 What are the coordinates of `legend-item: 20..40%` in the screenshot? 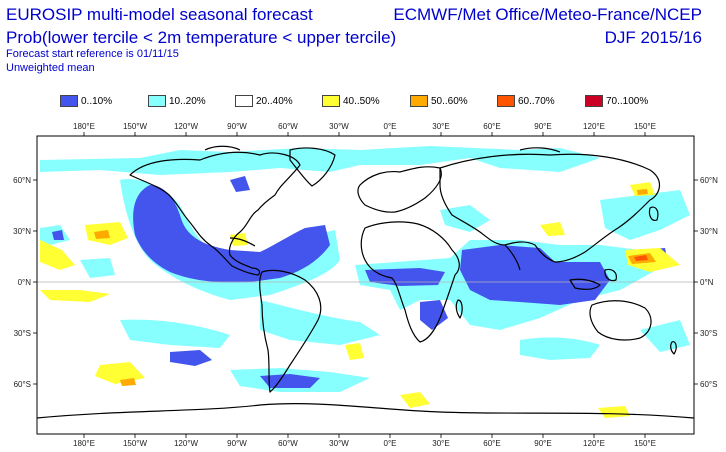 It's located at (264, 101).